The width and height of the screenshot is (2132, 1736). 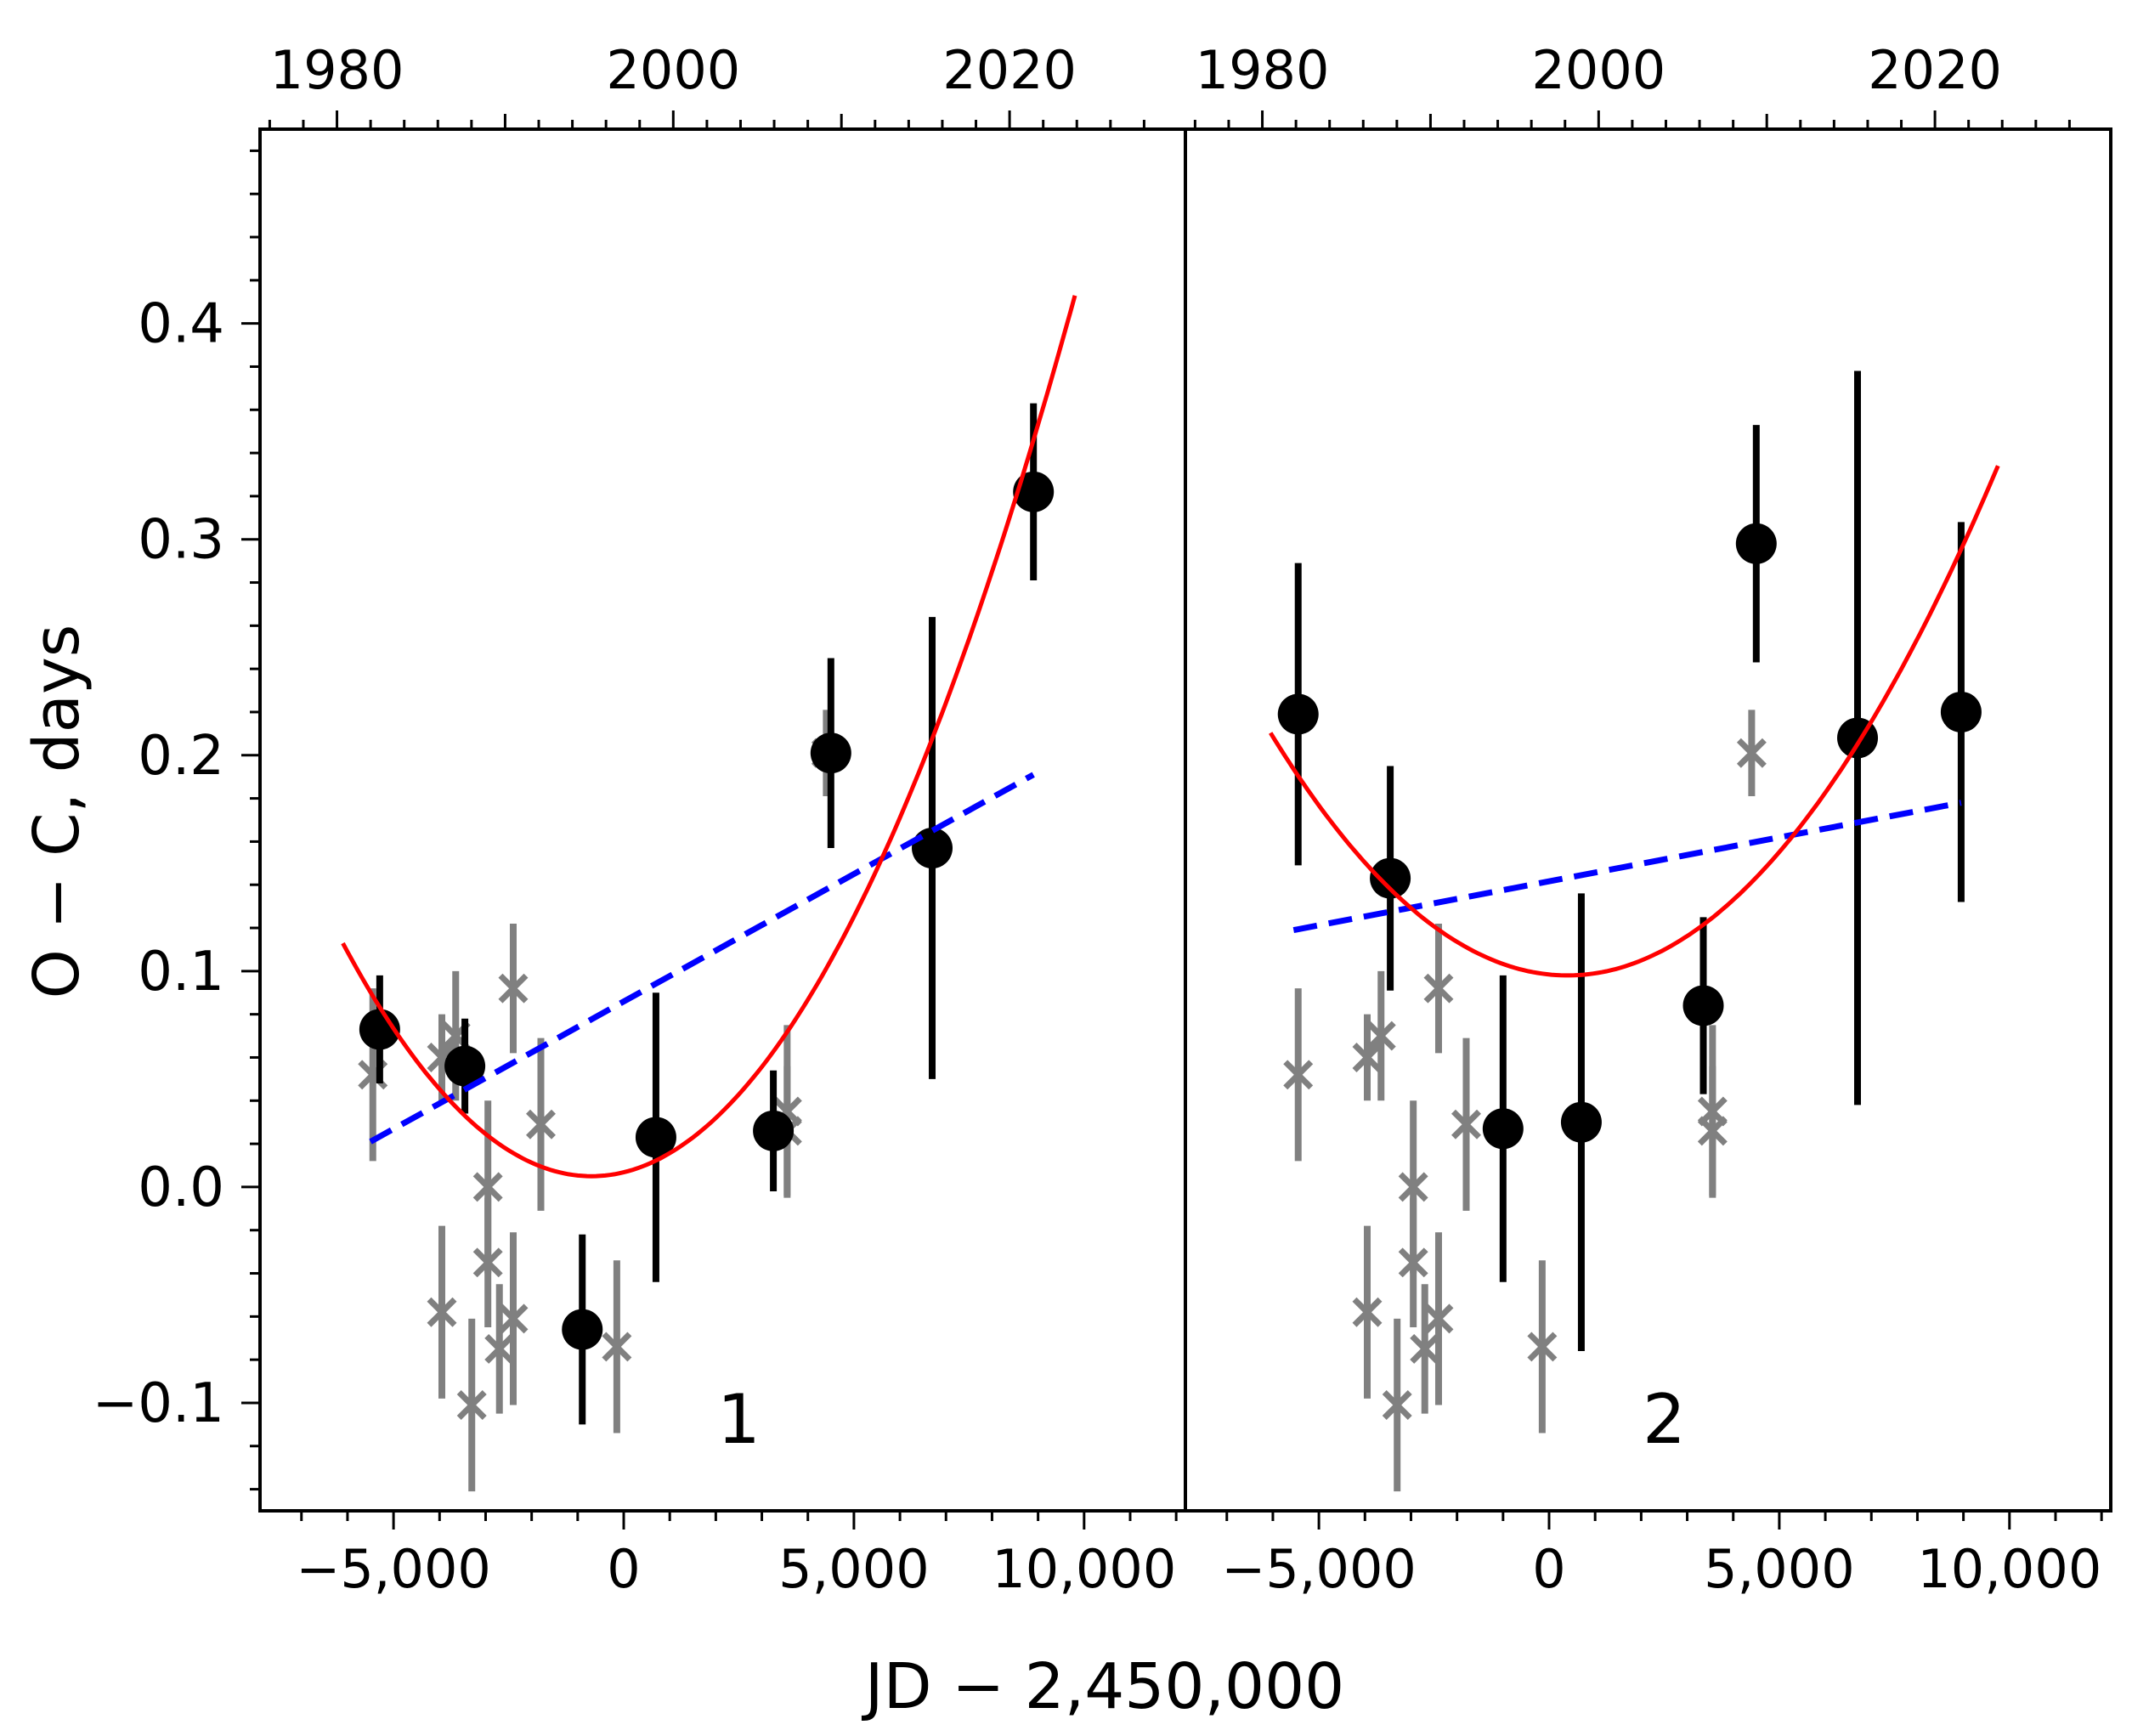 I want to click on y-tick-label: 0.3, so click(x=181, y=540).